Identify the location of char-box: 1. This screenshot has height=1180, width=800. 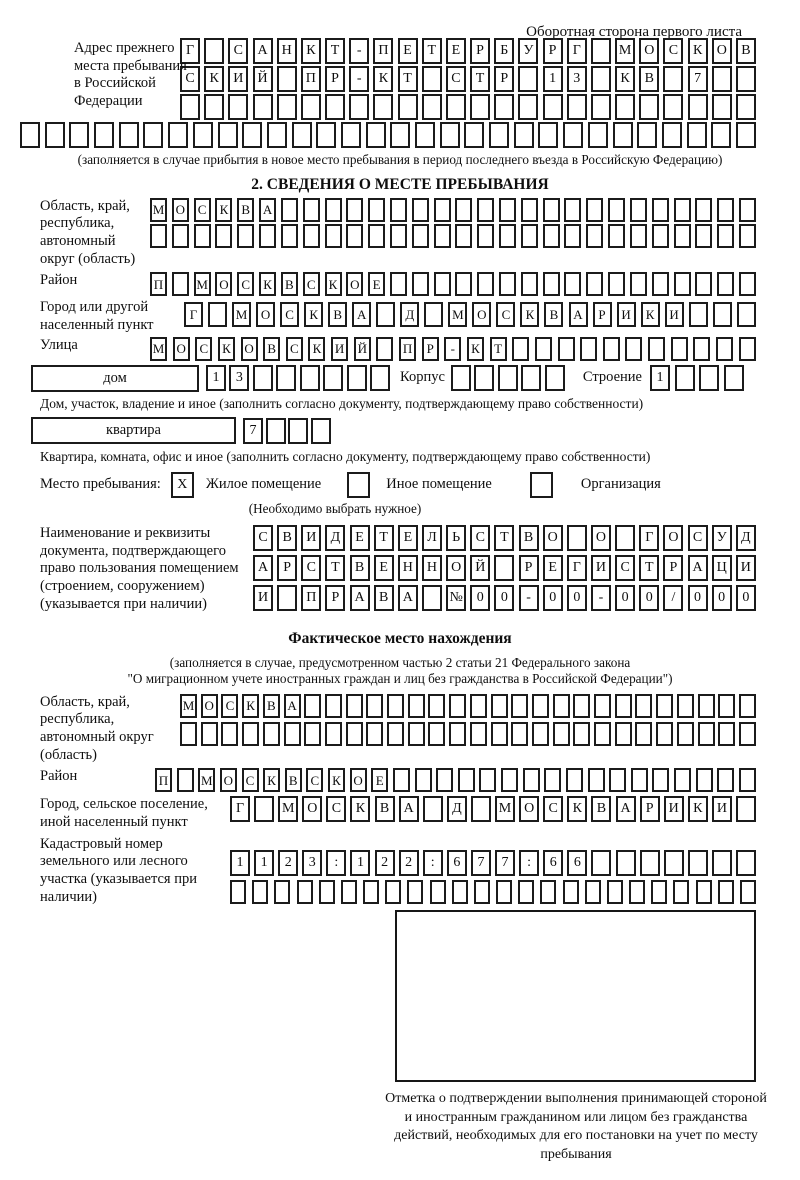
(240, 862).